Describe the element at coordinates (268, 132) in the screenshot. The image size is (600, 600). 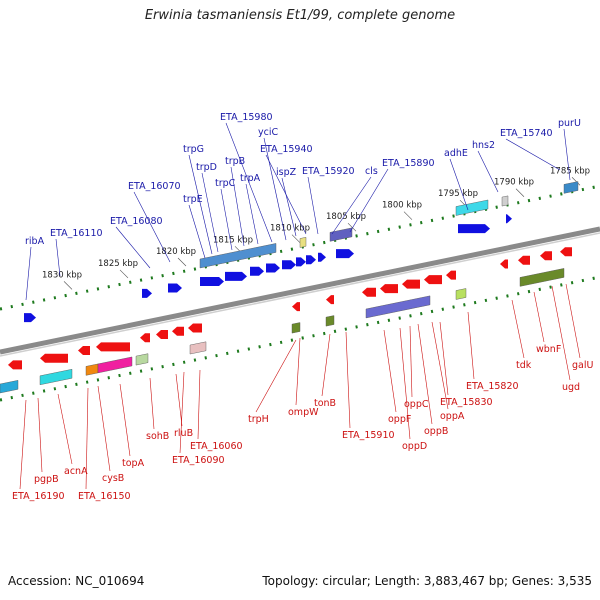
I see `top-gene-label: yciC` at that location.